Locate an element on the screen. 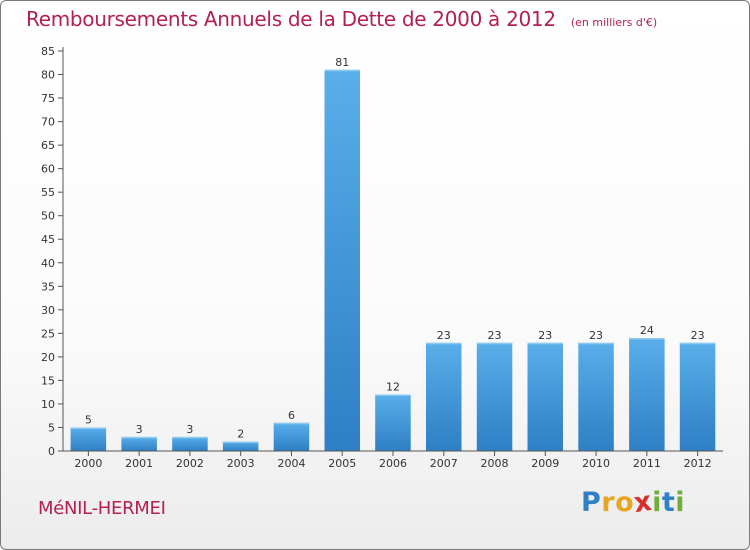 The width and height of the screenshot is (750, 550). logo-letter: r is located at coordinates (608, 502).